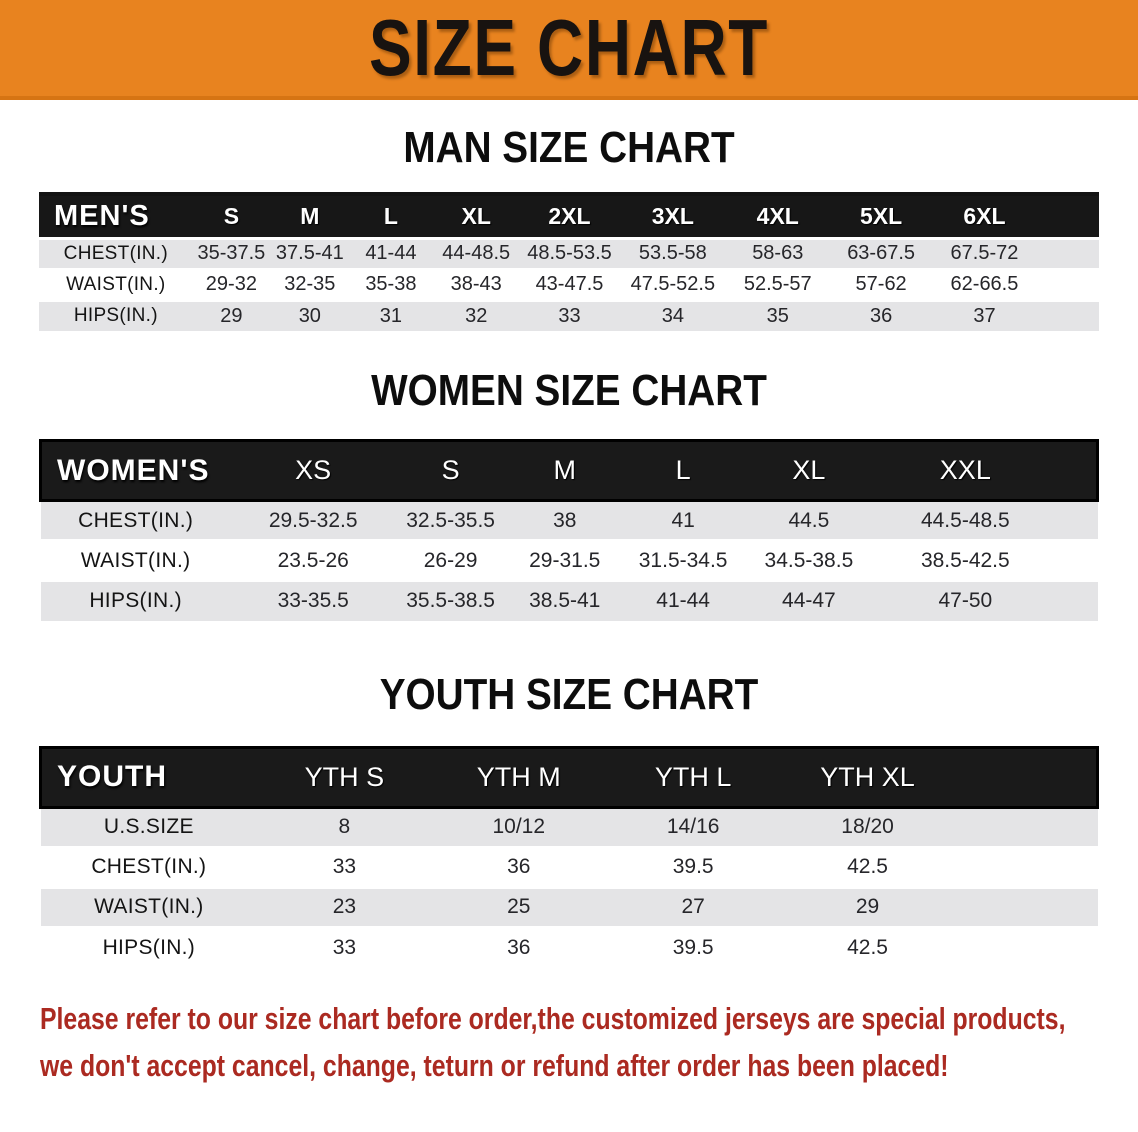 This screenshot has height=1132, width=1138. Describe the element at coordinates (984, 314) in the screenshot. I see `size-value: 37` at that location.